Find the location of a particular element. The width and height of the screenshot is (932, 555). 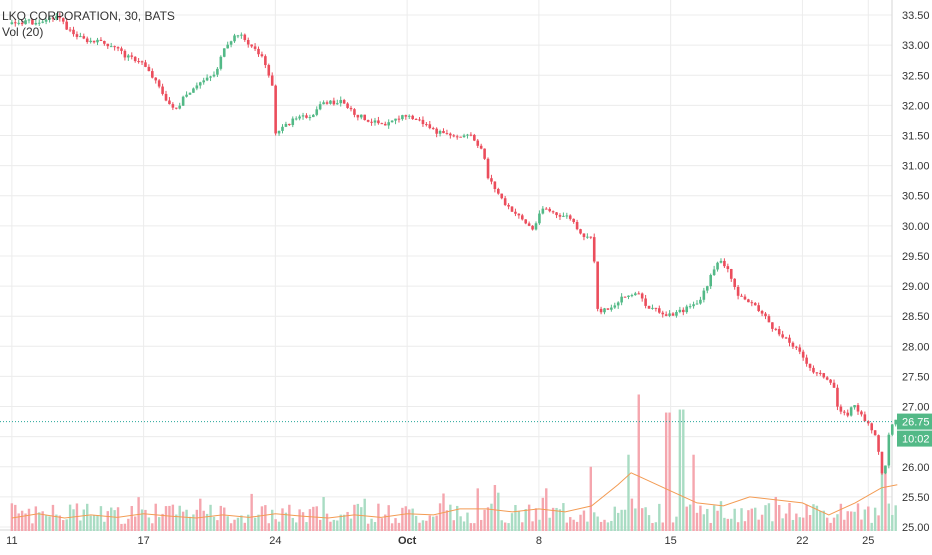

y-tick-label: 28.50 is located at coordinates (916, 317).